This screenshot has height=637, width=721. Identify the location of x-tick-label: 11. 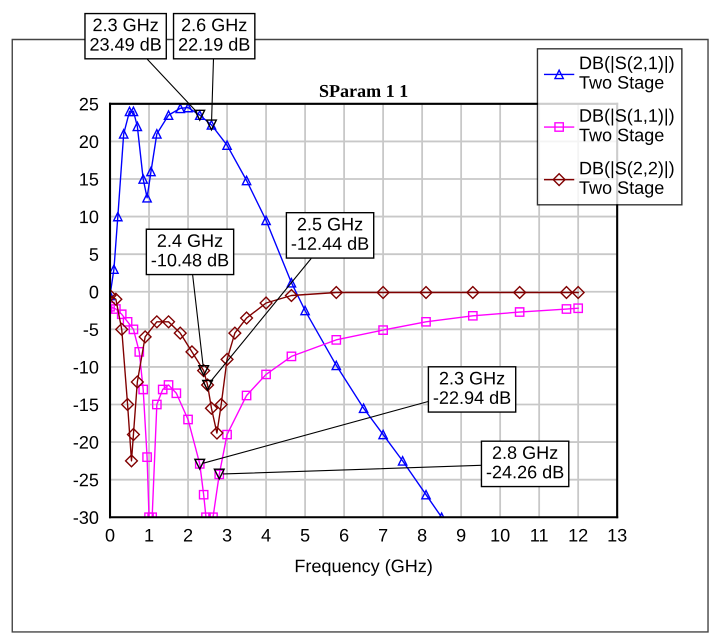
(539, 535).